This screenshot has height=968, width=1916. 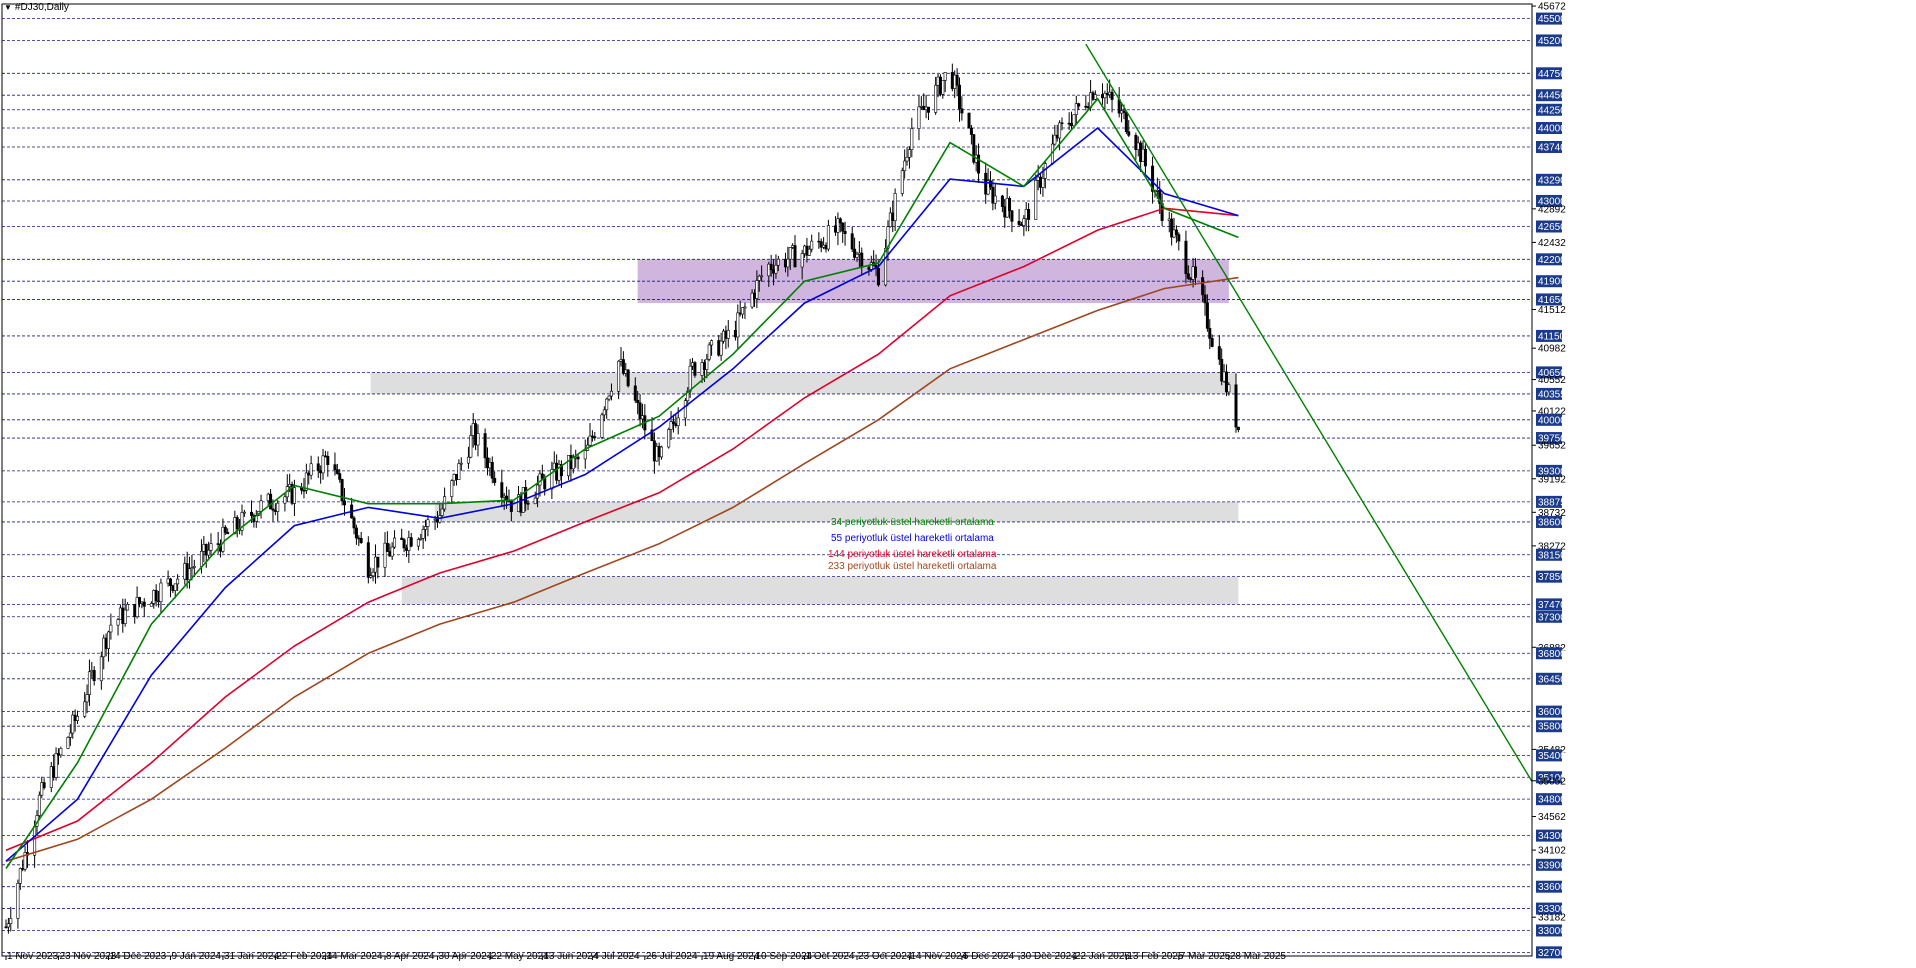 What do you see at coordinates (1552, 349) in the screenshot?
I see `price-label-40982: 40982` at bounding box center [1552, 349].